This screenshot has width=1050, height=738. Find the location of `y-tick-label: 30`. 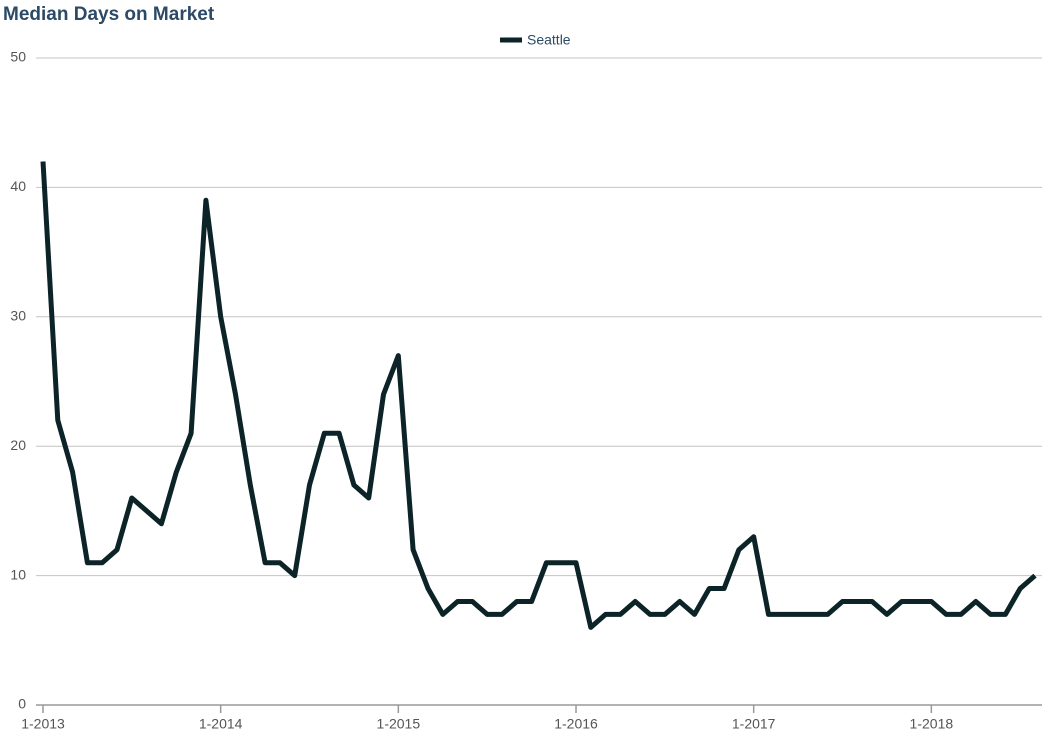

y-tick-label: 30 is located at coordinates (18, 316).